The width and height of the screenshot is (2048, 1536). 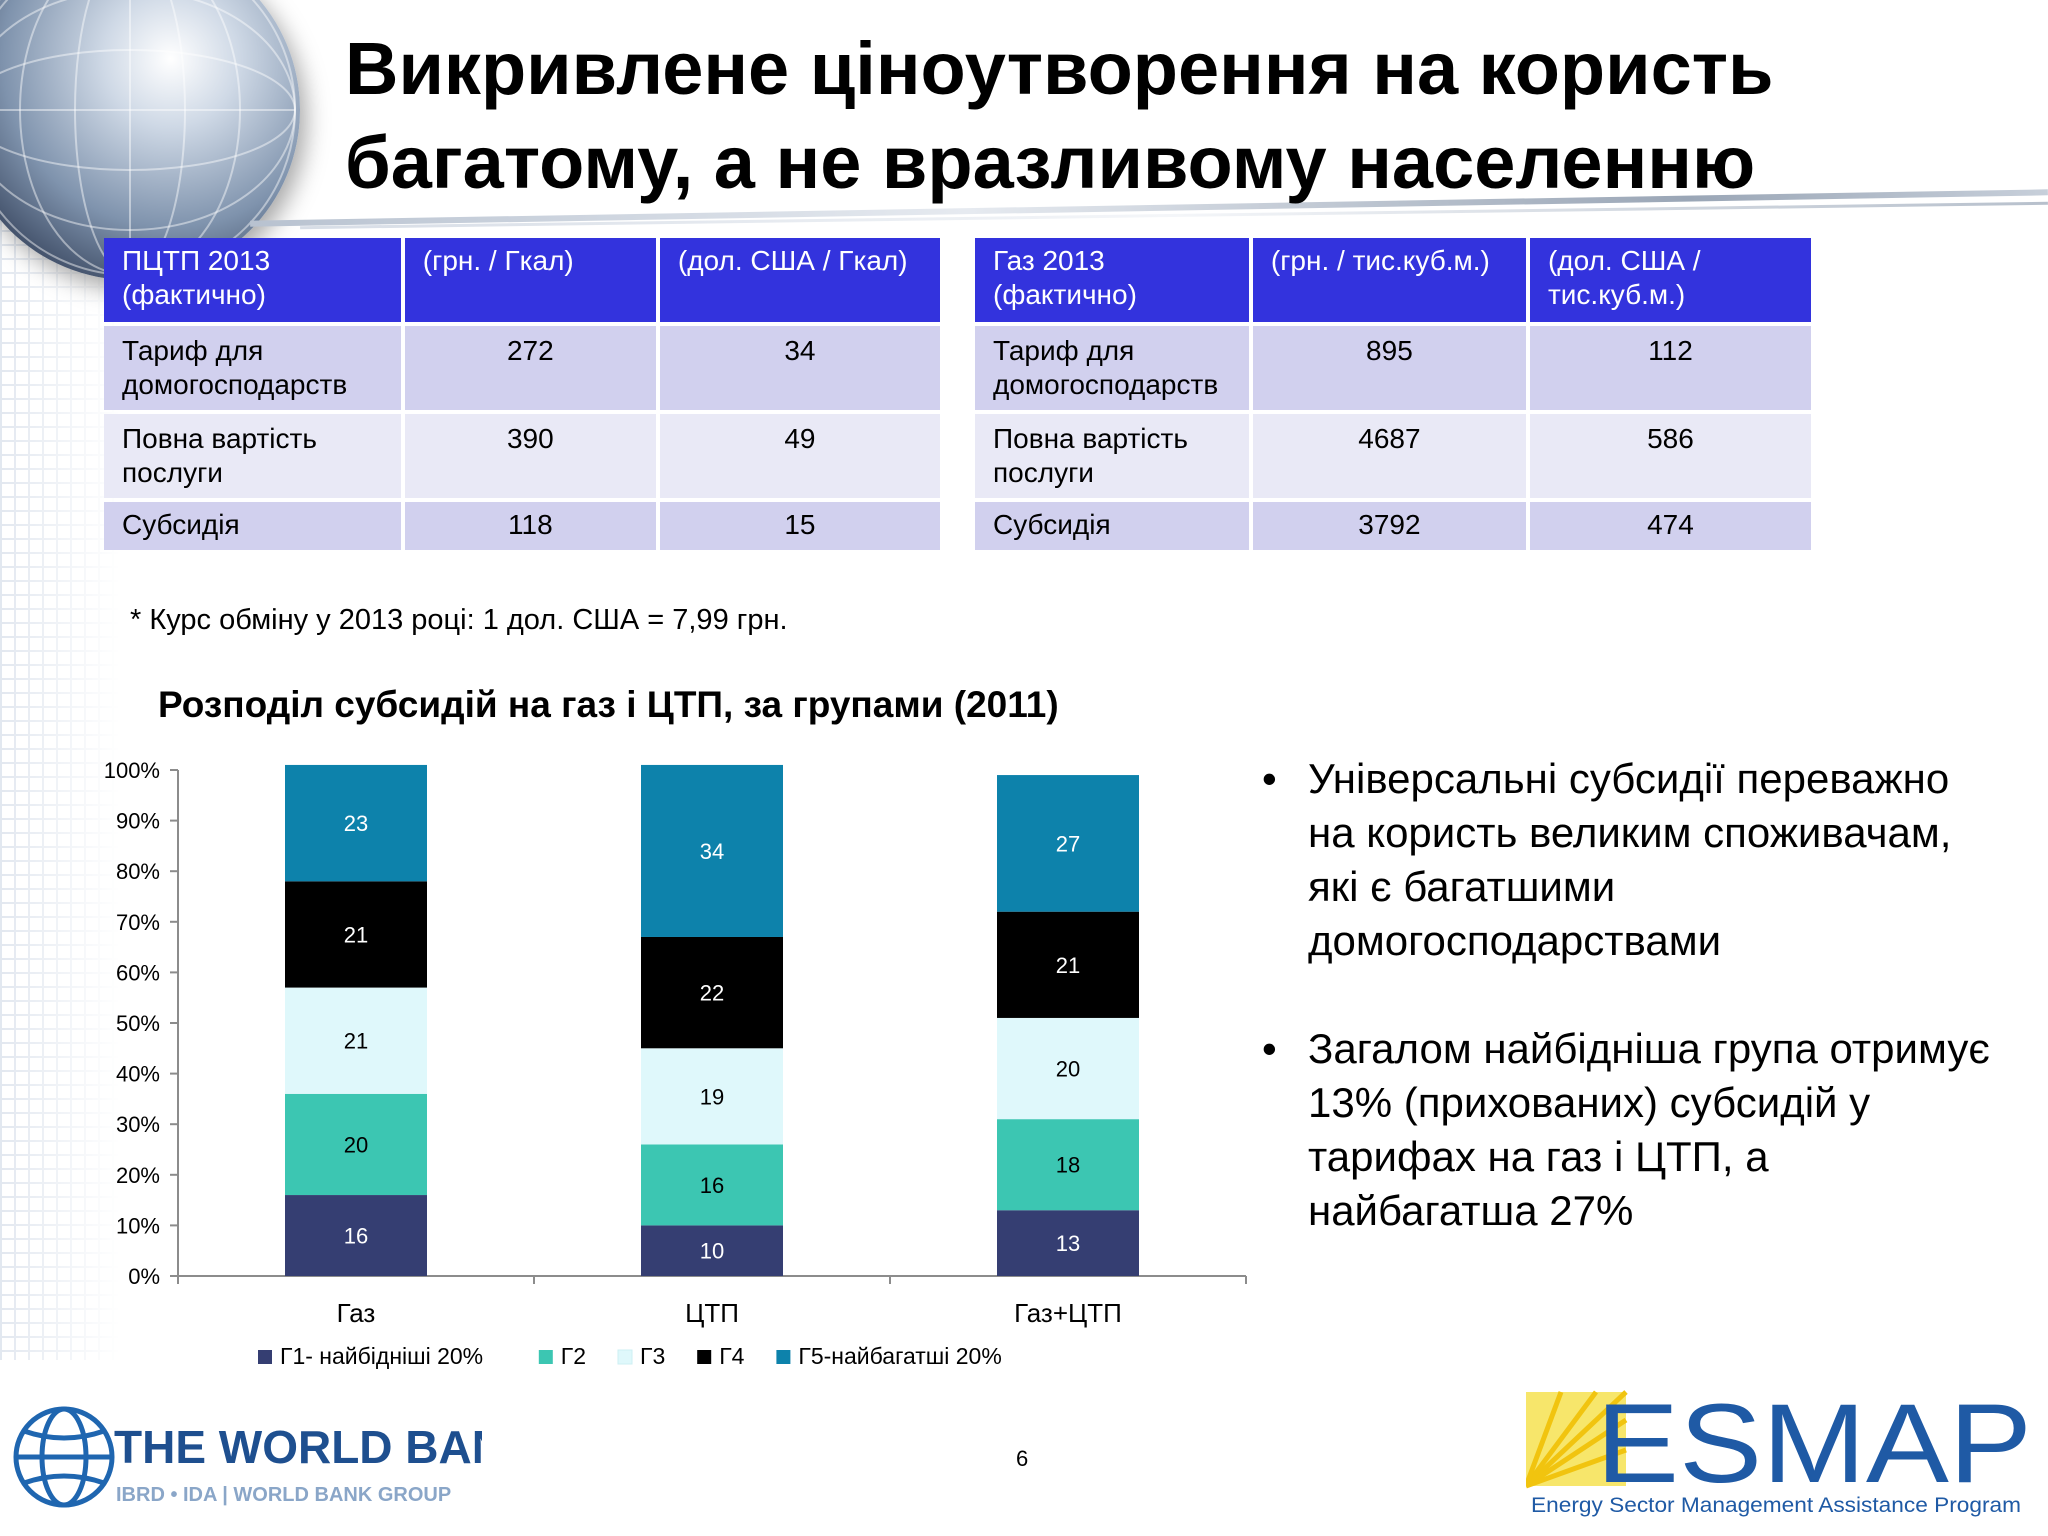 What do you see at coordinates (1577, 1439) in the screenshot?
I see `sun-rays-icon` at bounding box center [1577, 1439].